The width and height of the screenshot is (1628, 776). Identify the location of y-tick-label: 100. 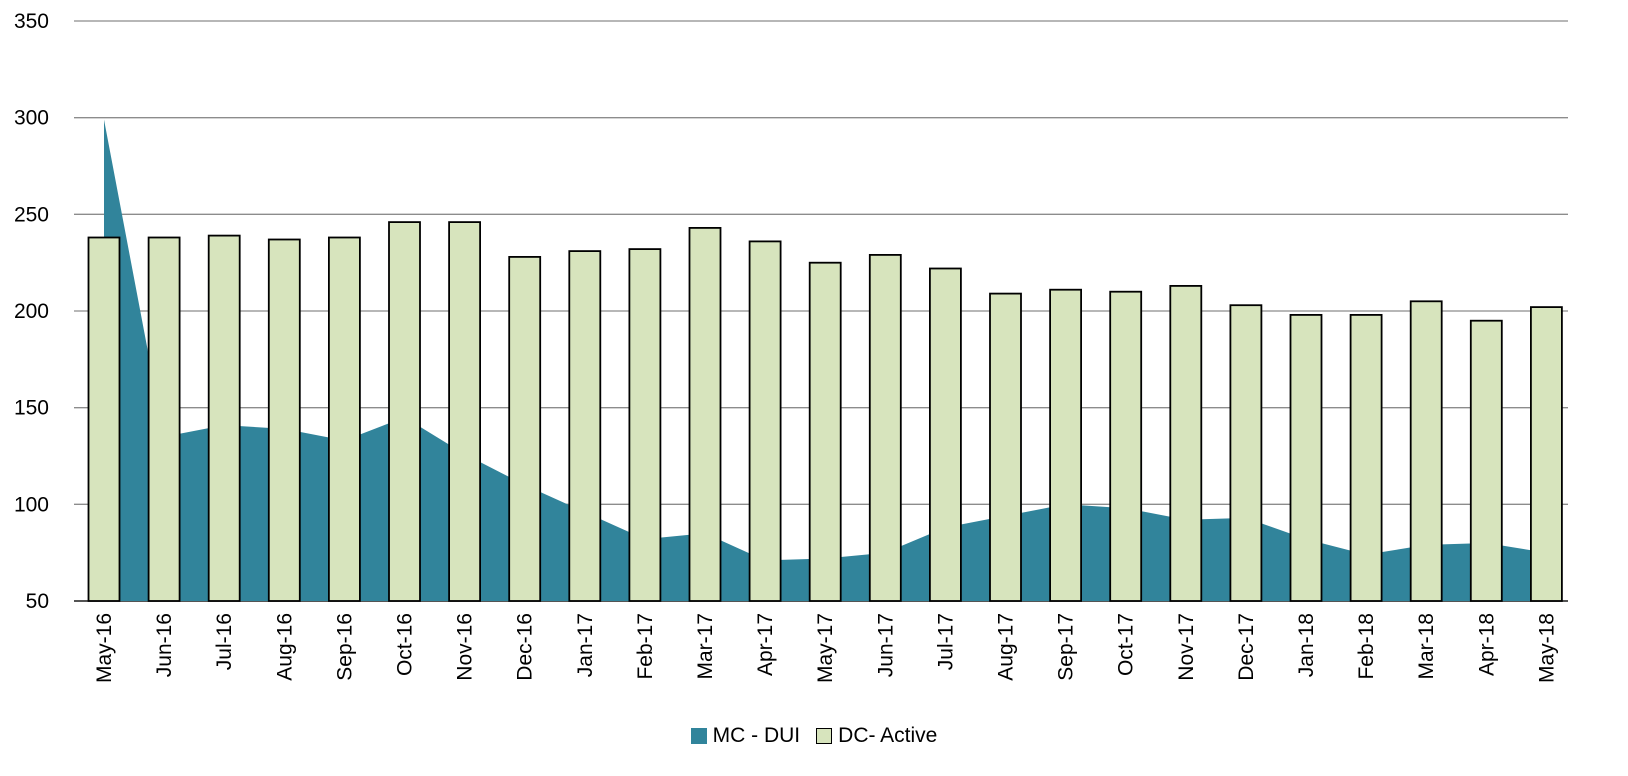
(31, 504).